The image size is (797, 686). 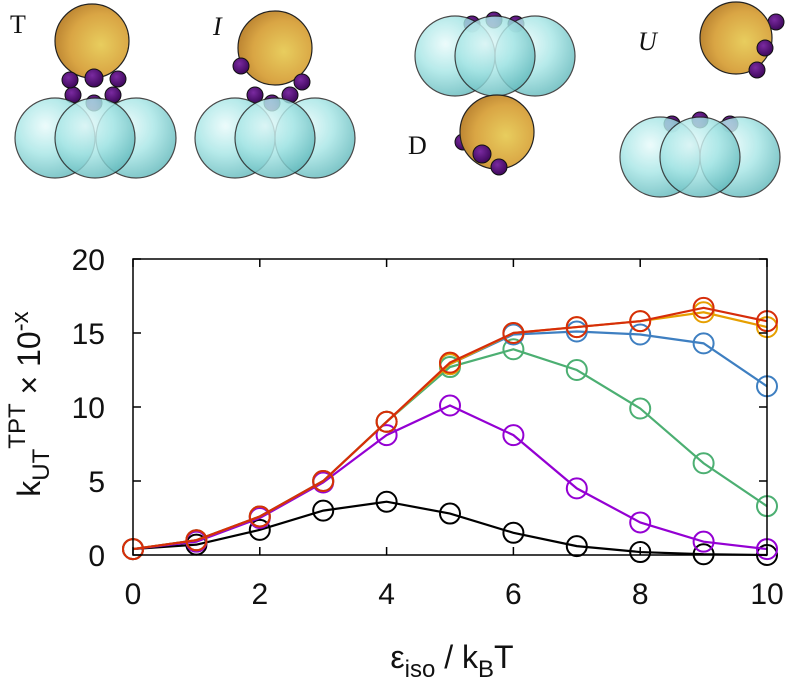 I want to click on y-tick-label: 10, so click(x=88, y=408).